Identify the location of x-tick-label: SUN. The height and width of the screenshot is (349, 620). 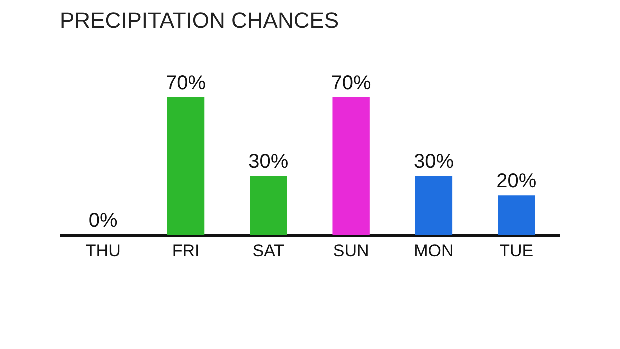
(351, 251).